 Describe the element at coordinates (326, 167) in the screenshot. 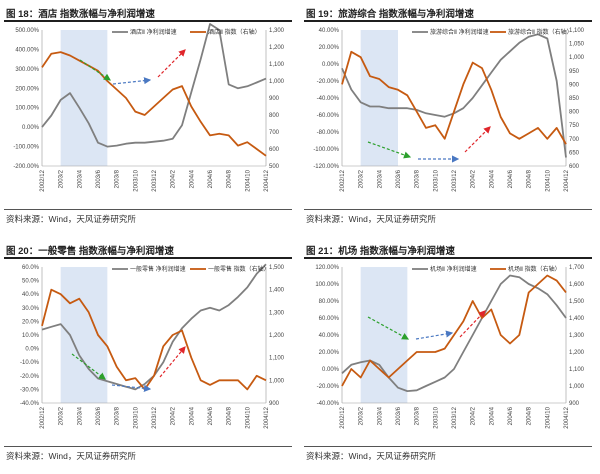

I see `left-tick-label: -120.00%` at that location.